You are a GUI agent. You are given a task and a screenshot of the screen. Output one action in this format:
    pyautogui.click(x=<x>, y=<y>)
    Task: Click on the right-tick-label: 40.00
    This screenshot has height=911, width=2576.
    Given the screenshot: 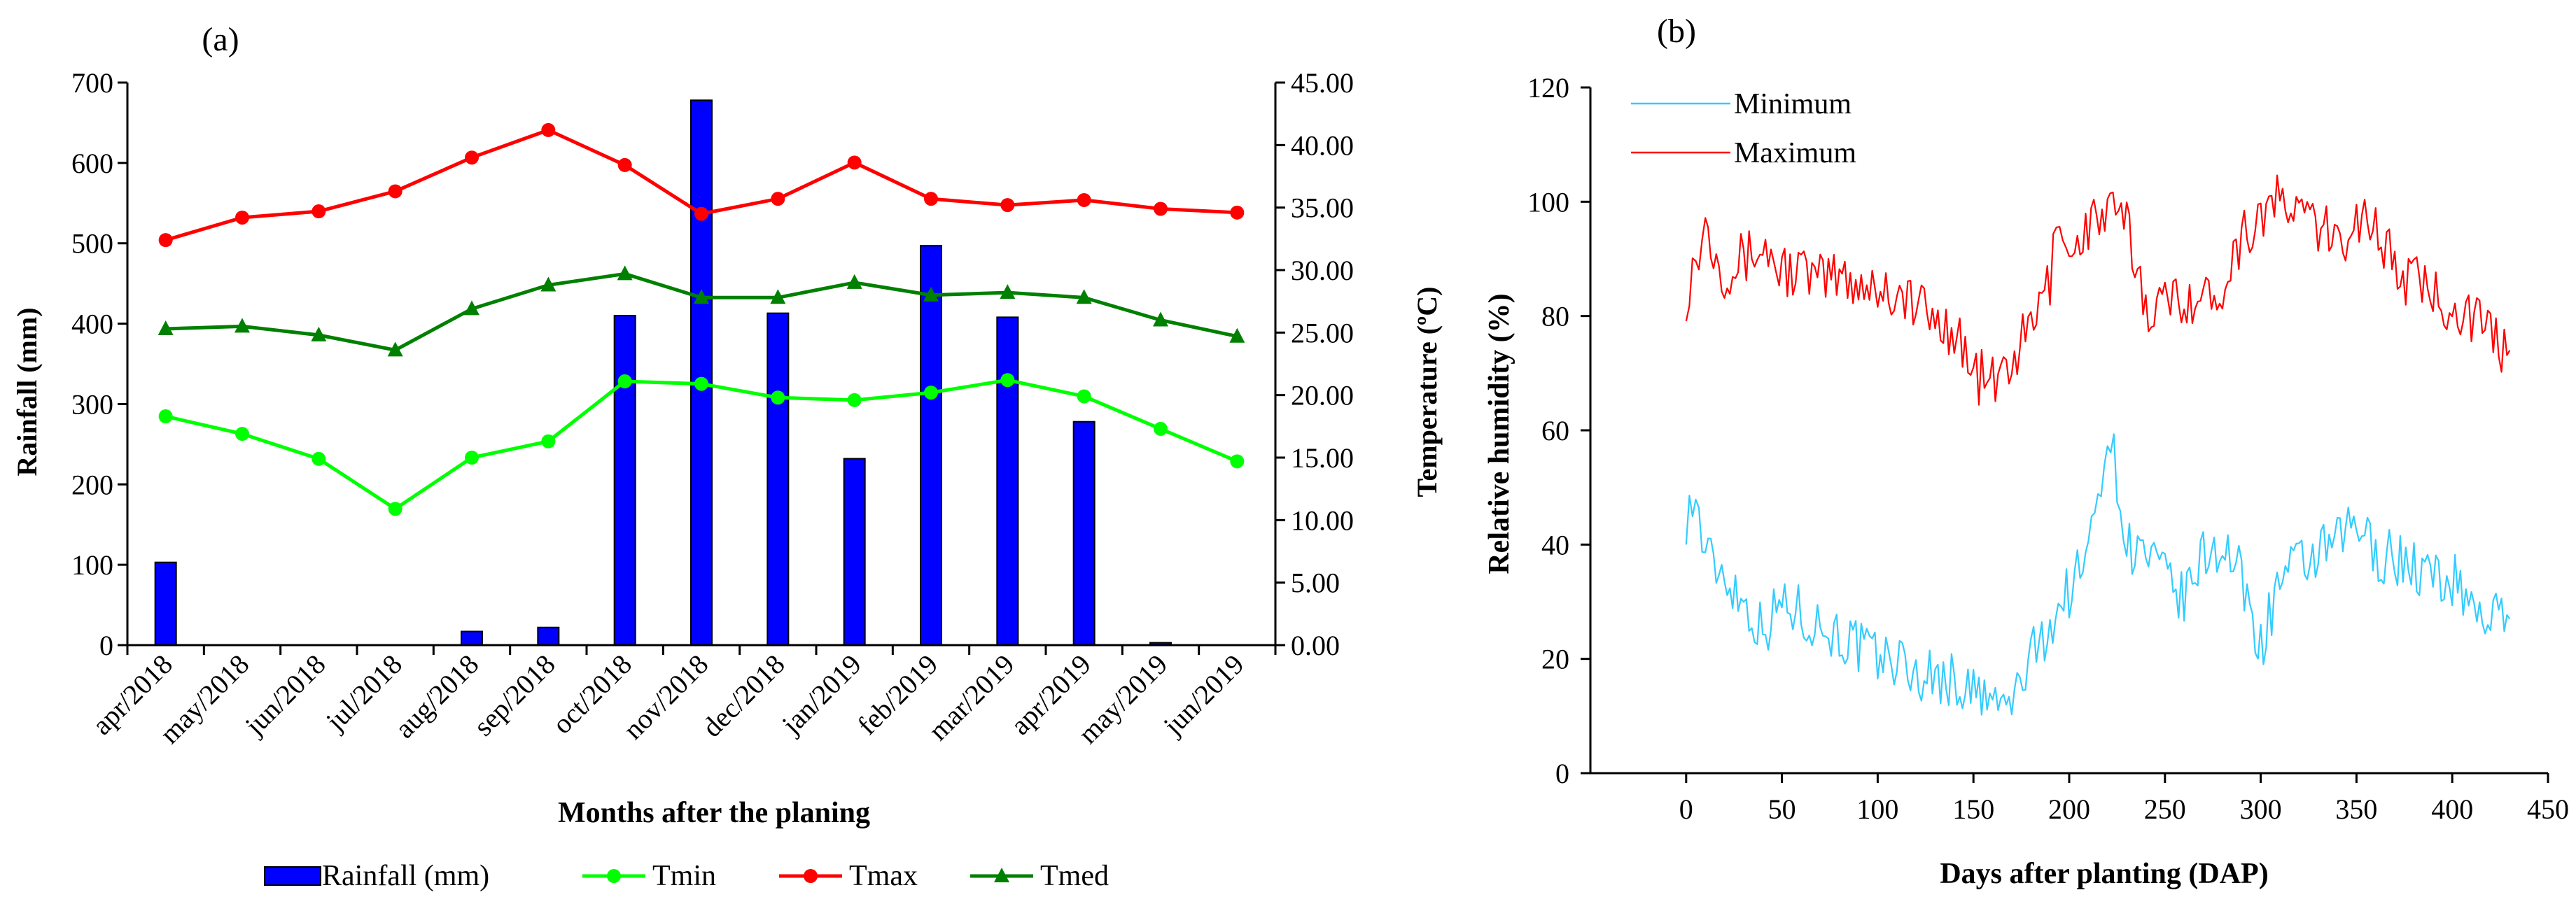 What is the action you would take?
    pyautogui.click(x=1322, y=145)
    